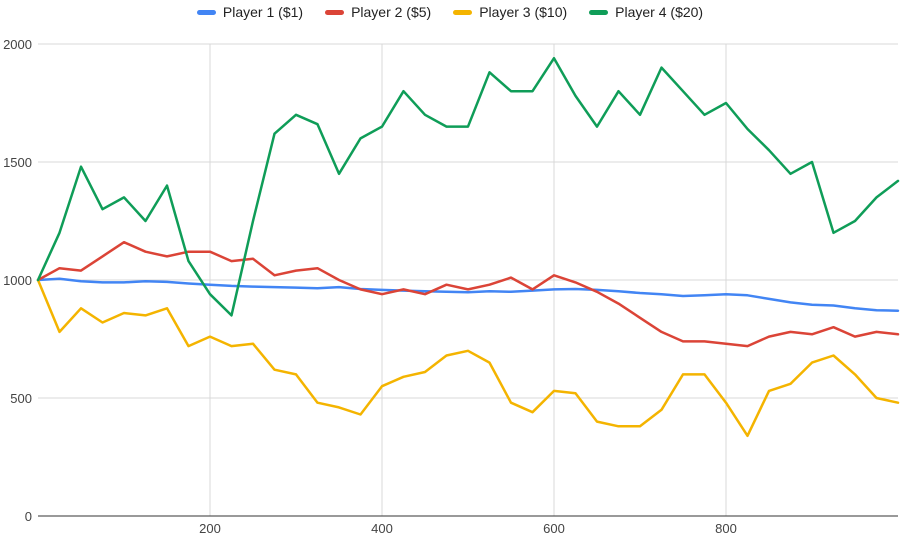  Describe the element at coordinates (523, 12) in the screenshot. I see `legend-label: Player 3 ($10)` at that location.